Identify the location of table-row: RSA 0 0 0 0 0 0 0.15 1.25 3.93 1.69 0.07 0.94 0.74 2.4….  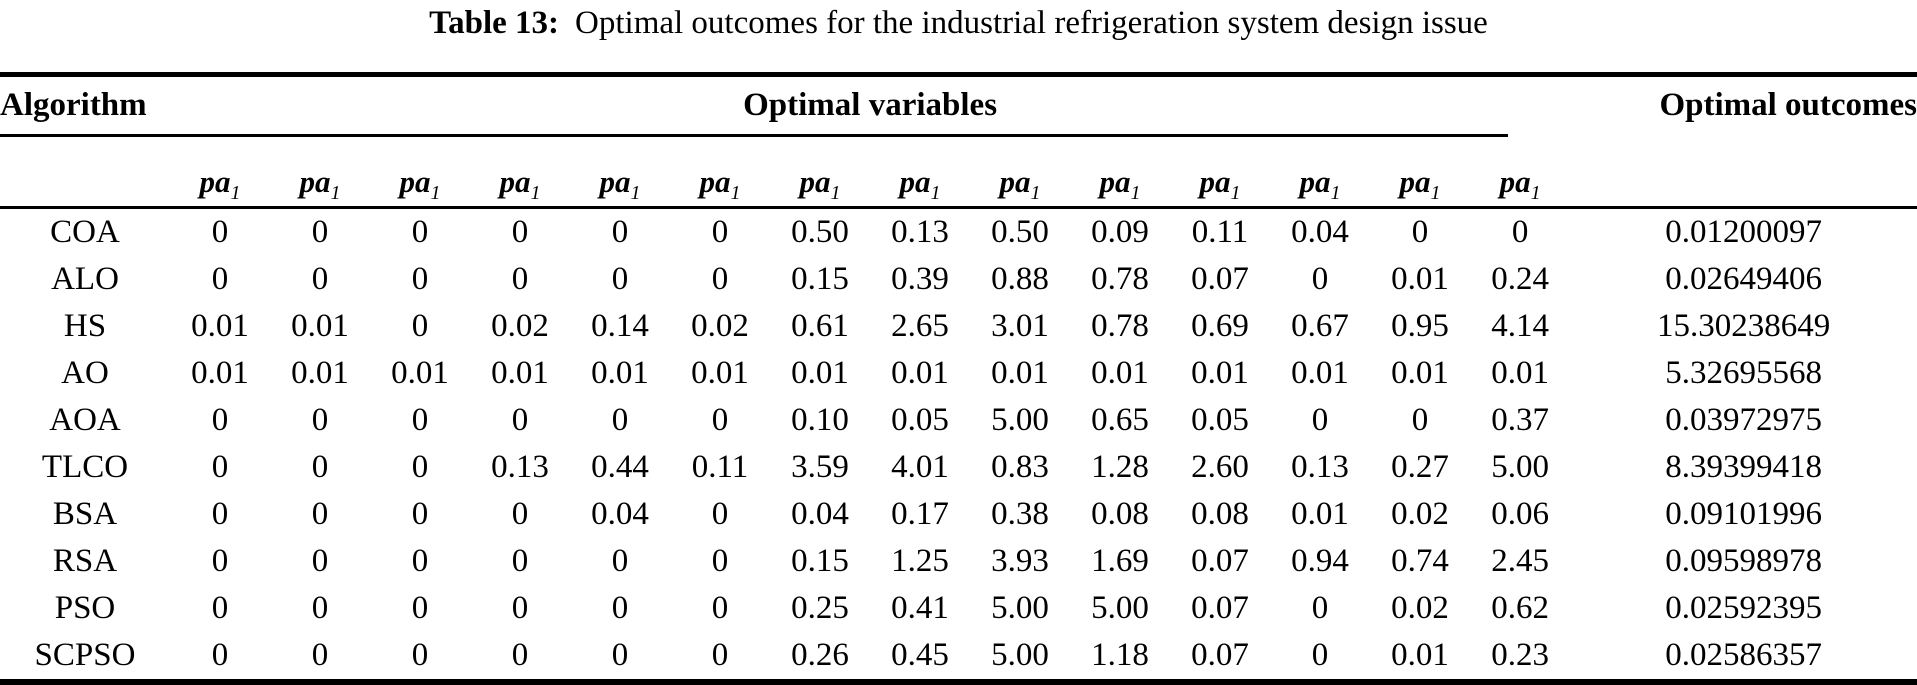
(958, 561).